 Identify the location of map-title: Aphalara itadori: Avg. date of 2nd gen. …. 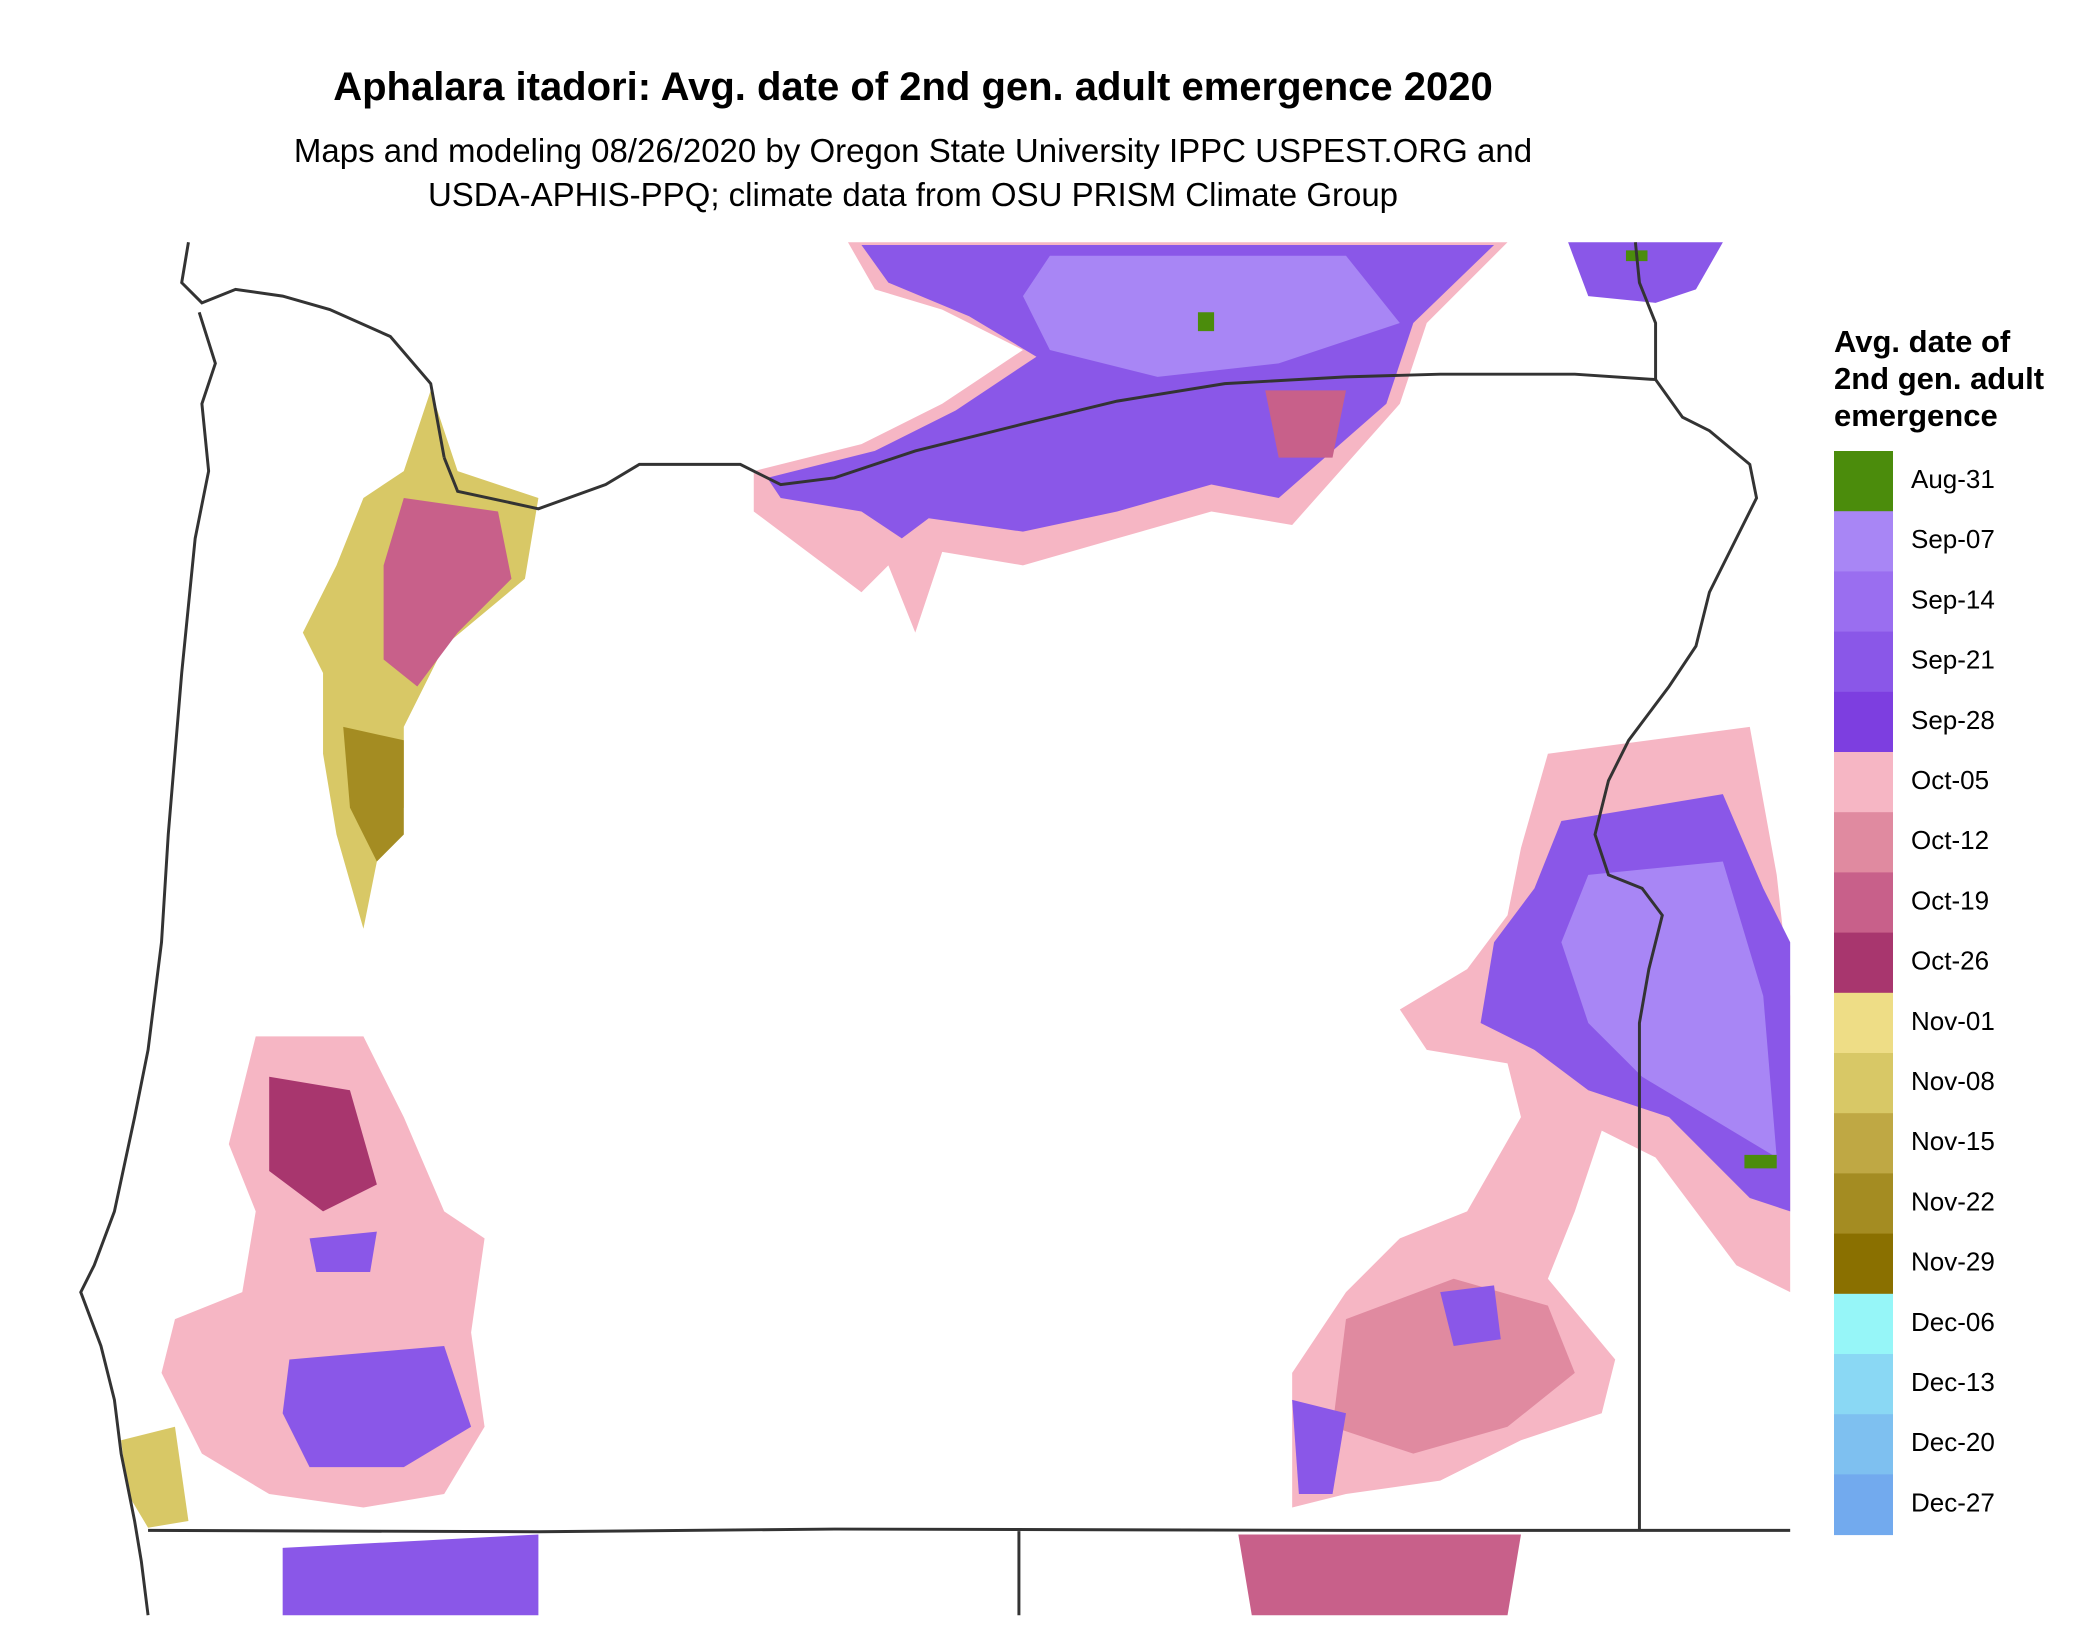
(913, 87).